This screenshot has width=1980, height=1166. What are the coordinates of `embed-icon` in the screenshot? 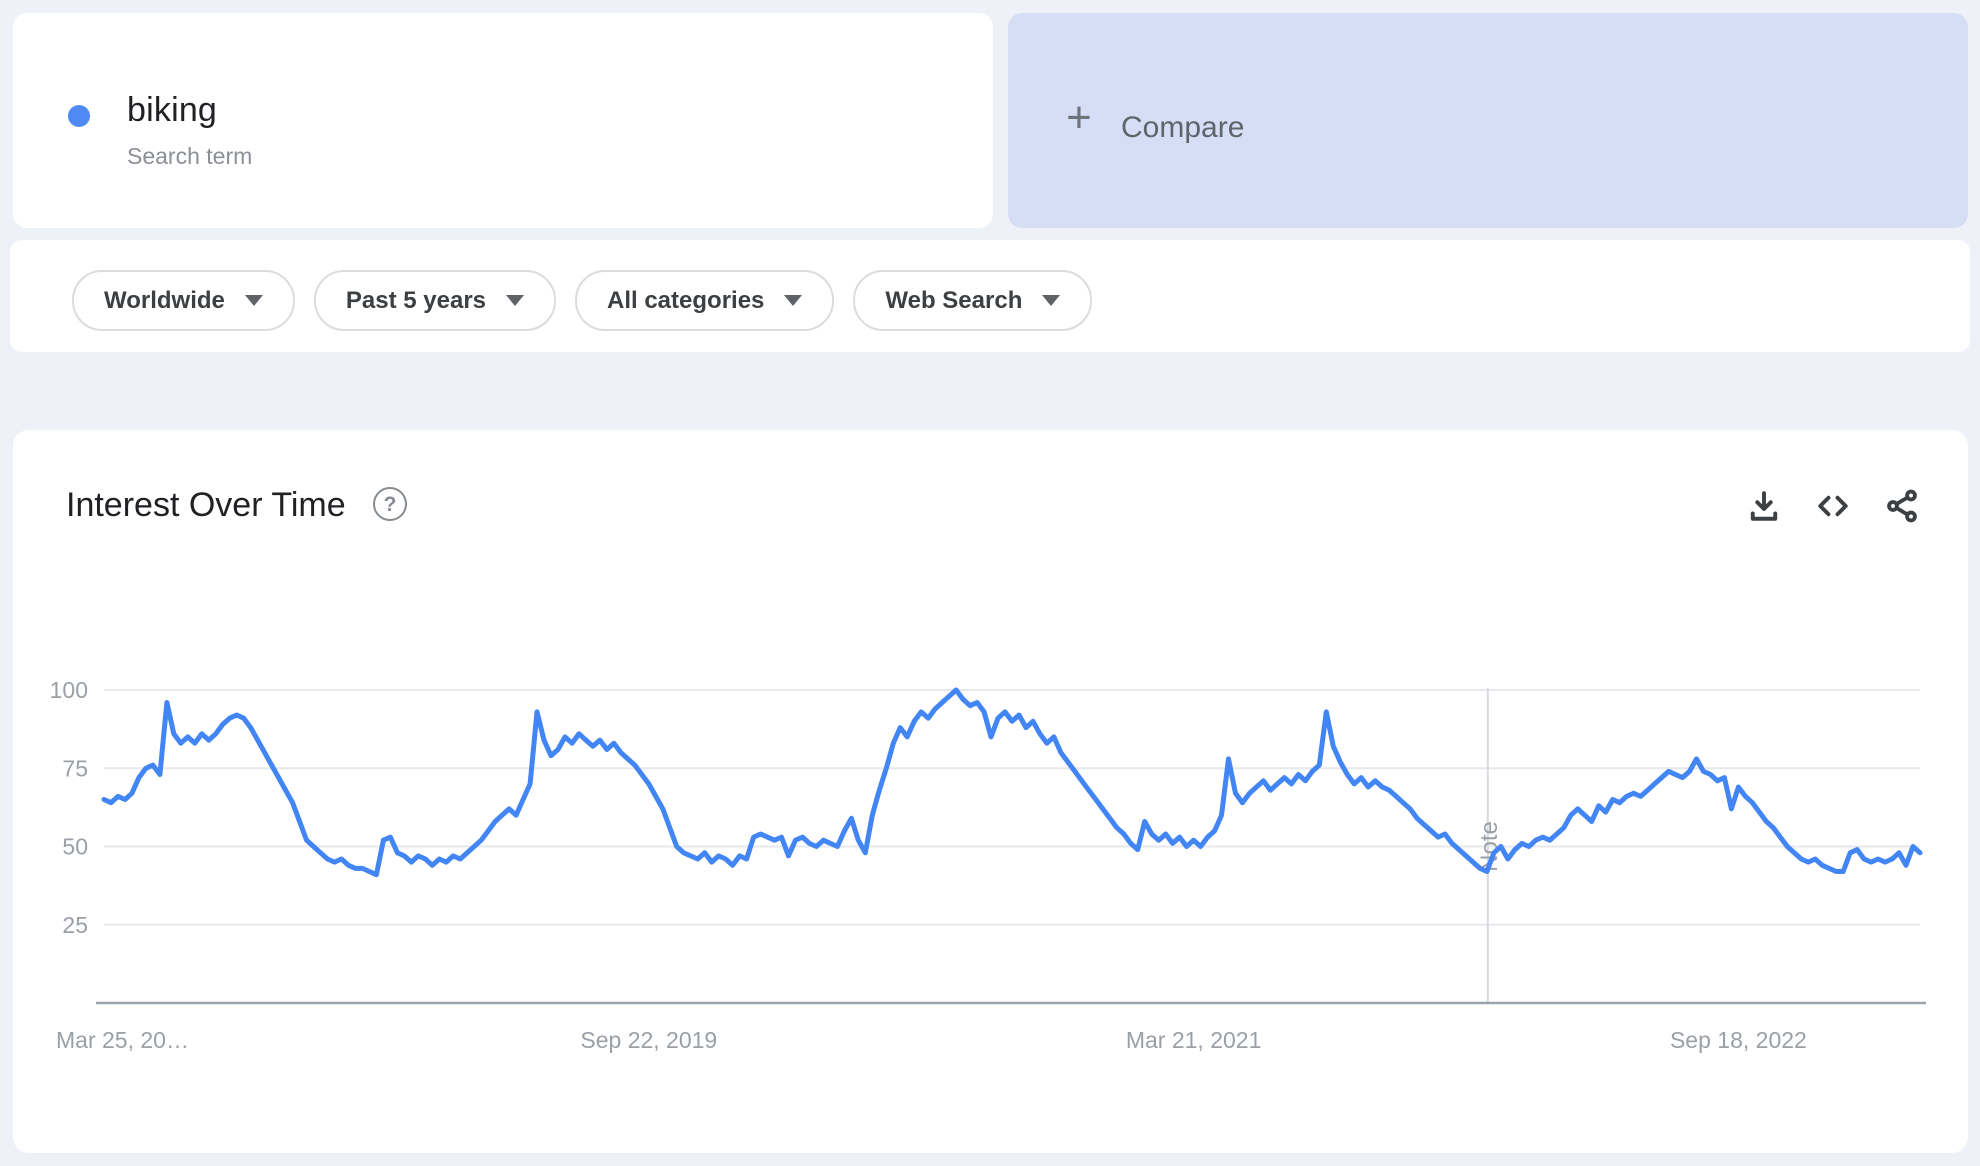 It's located at (1833, 506).